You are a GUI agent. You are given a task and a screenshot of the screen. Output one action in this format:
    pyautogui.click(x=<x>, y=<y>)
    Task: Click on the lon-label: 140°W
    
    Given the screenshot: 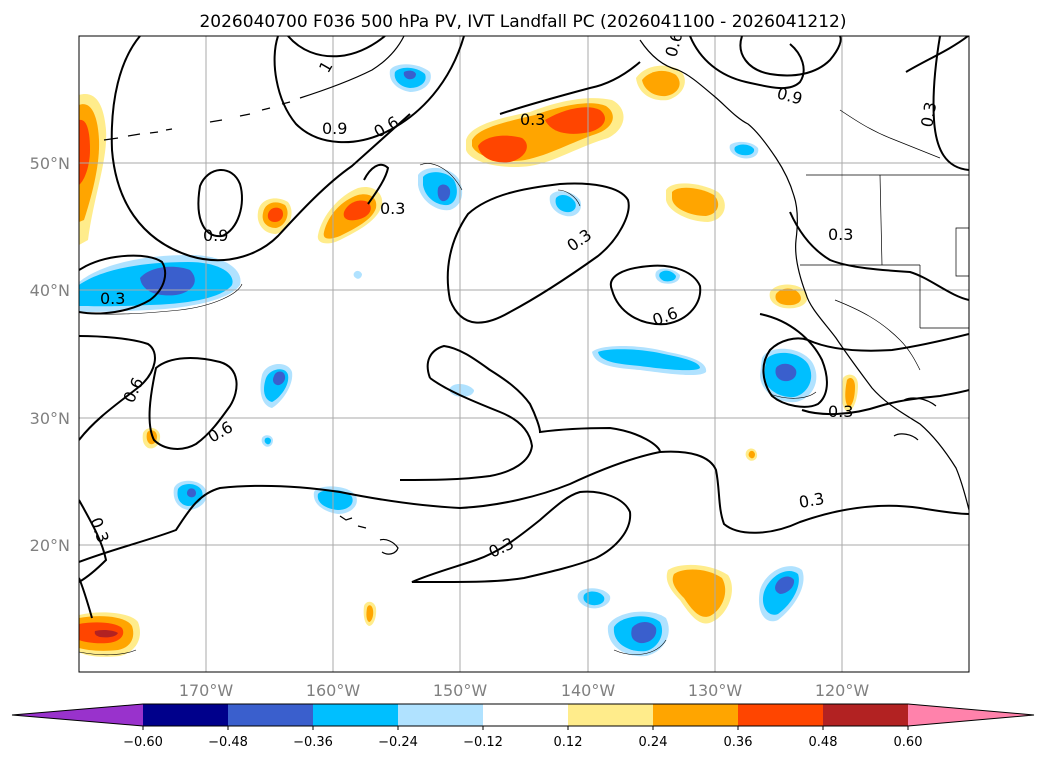 What is the action you would take?
    pyautogui.click(x=588, y=690)
    